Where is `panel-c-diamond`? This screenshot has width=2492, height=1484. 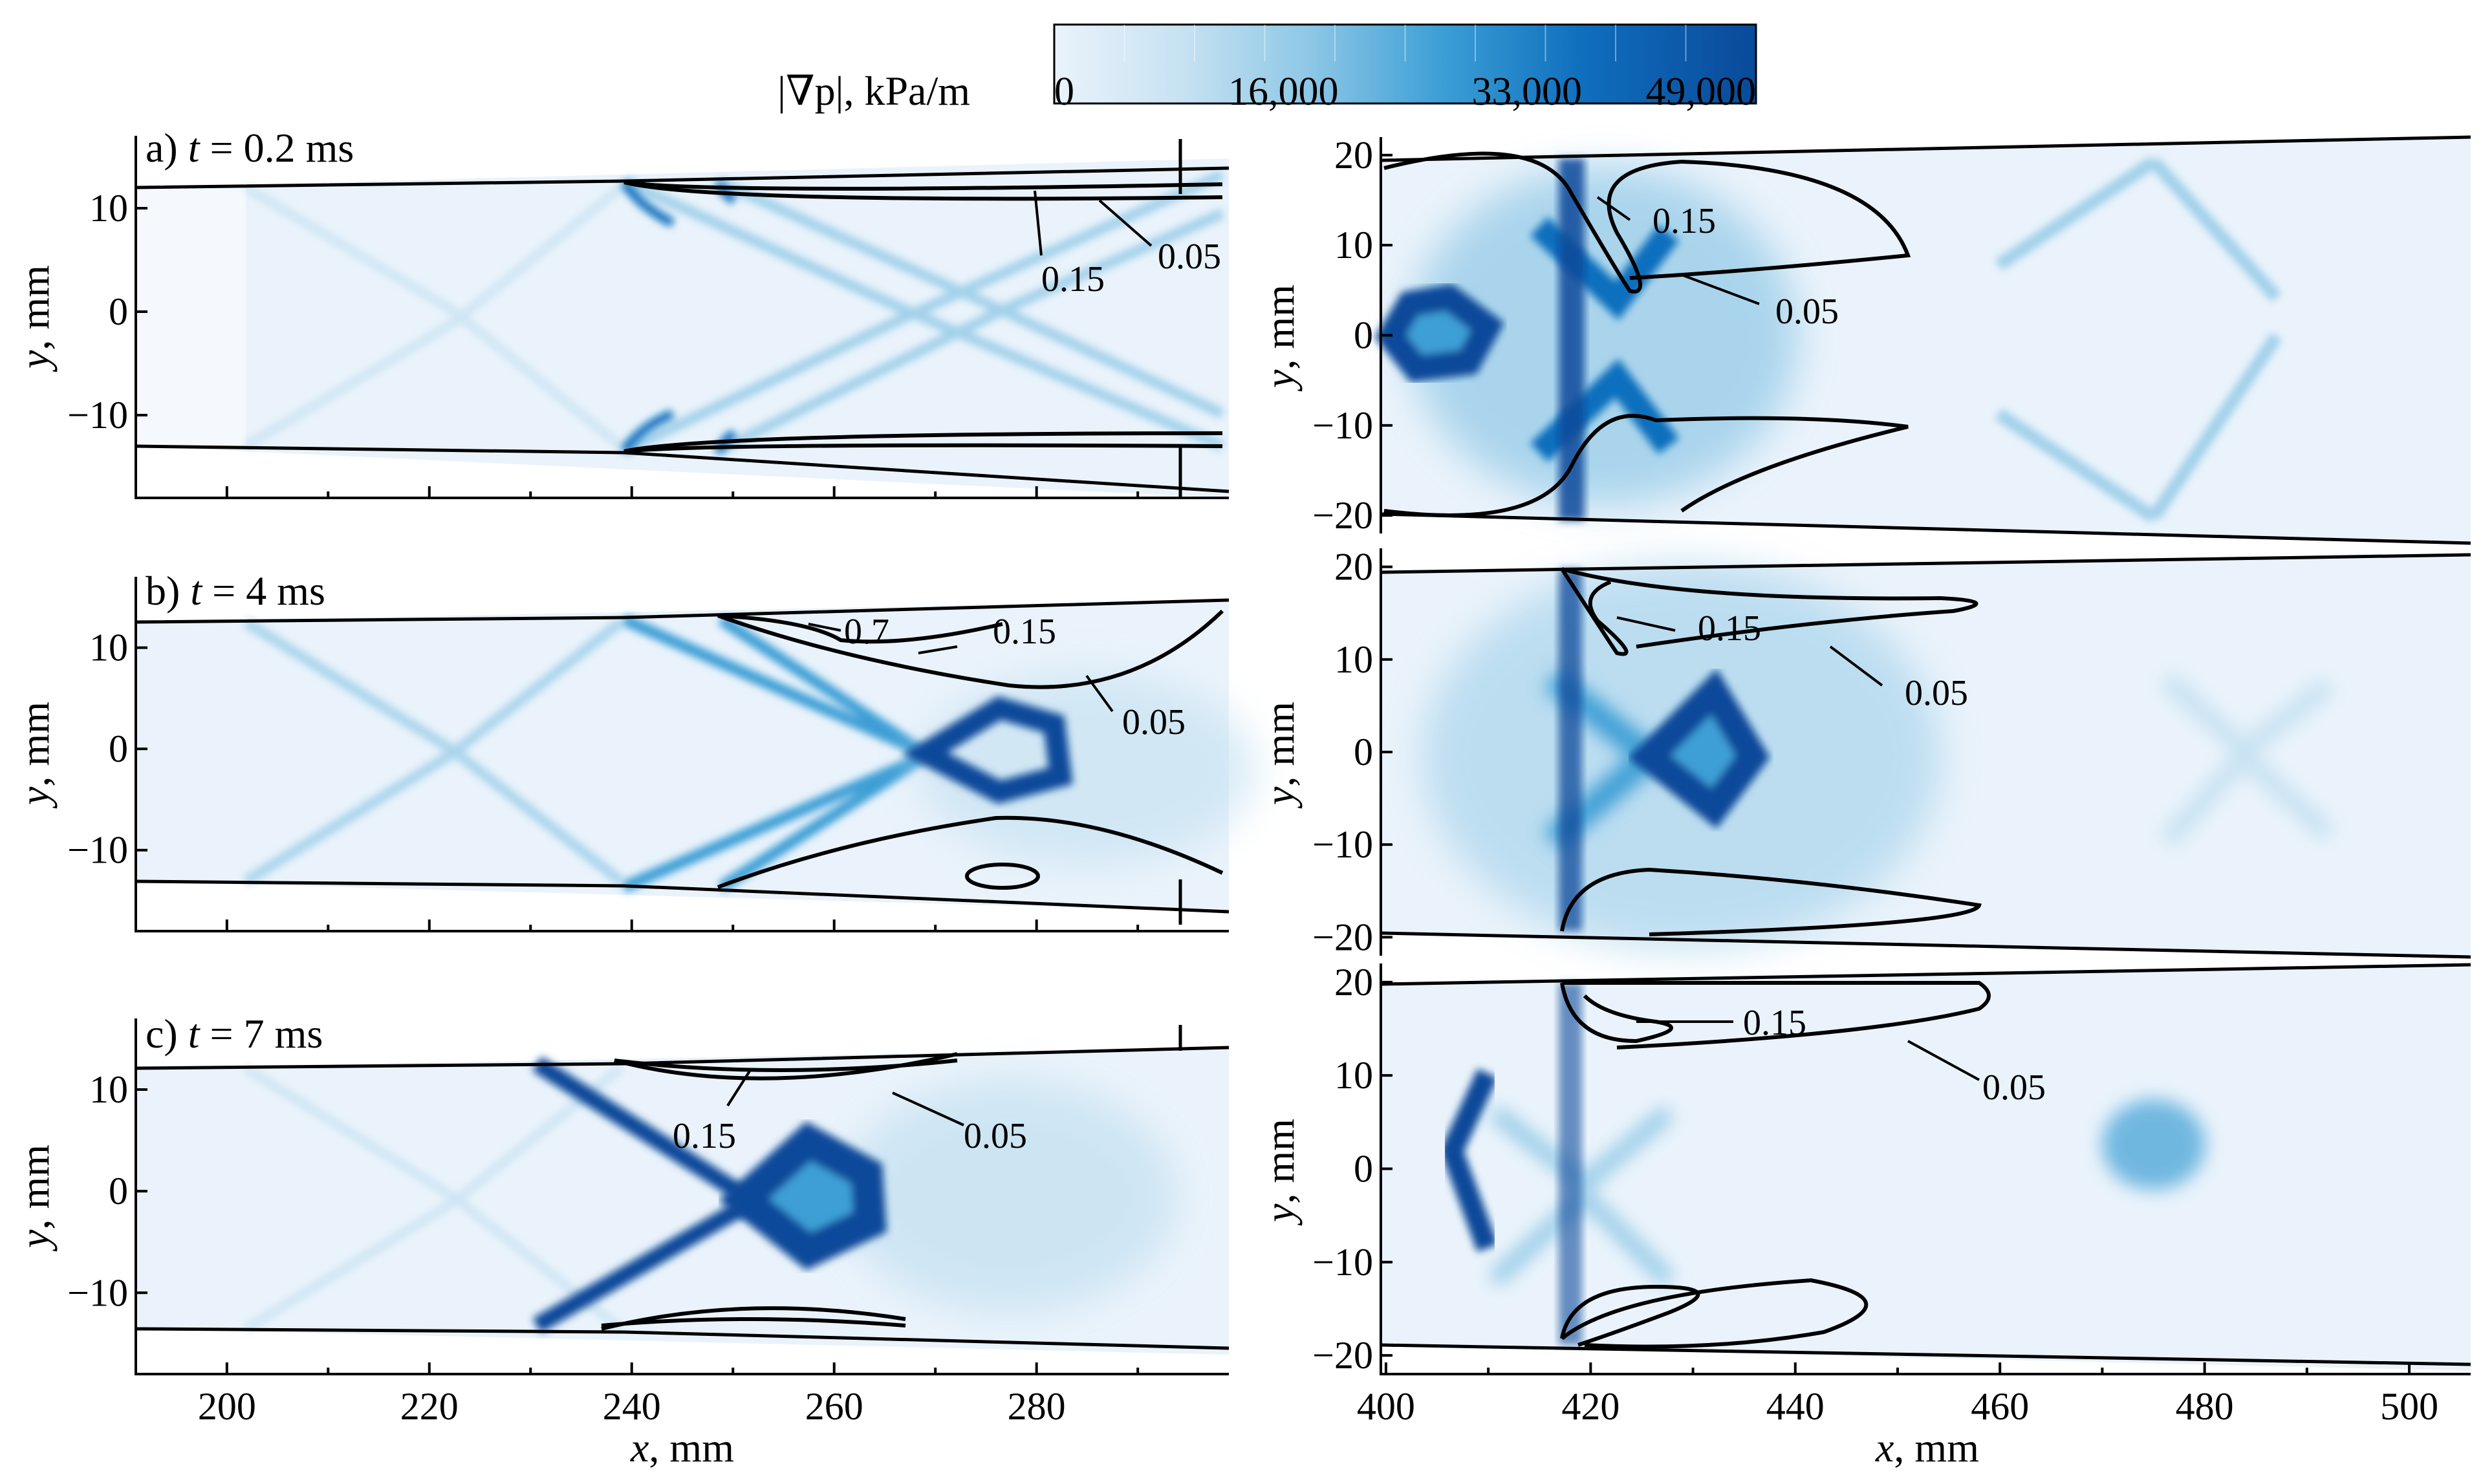 panel-c-diamond is located at coordinates (803, 1196).